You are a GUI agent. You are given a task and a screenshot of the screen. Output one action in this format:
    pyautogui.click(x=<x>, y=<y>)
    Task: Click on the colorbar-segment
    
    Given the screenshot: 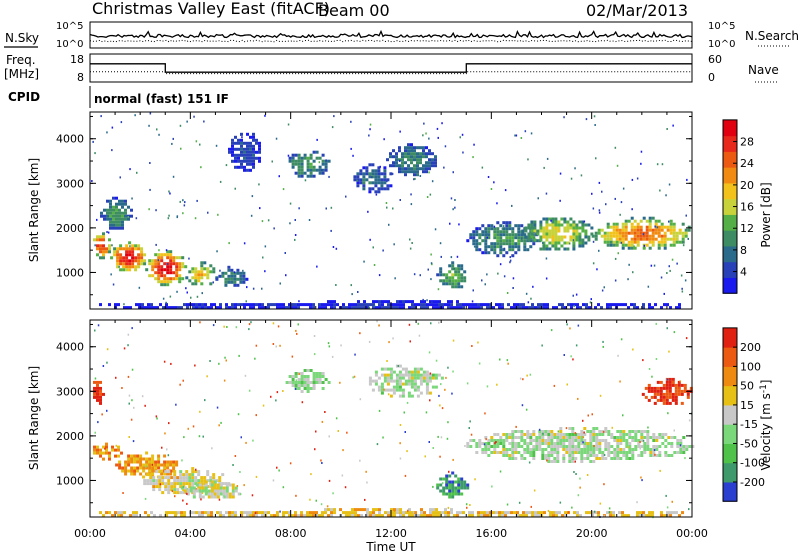 What is the action you would take?
    pyautogui.click(x=730, y=269)
    